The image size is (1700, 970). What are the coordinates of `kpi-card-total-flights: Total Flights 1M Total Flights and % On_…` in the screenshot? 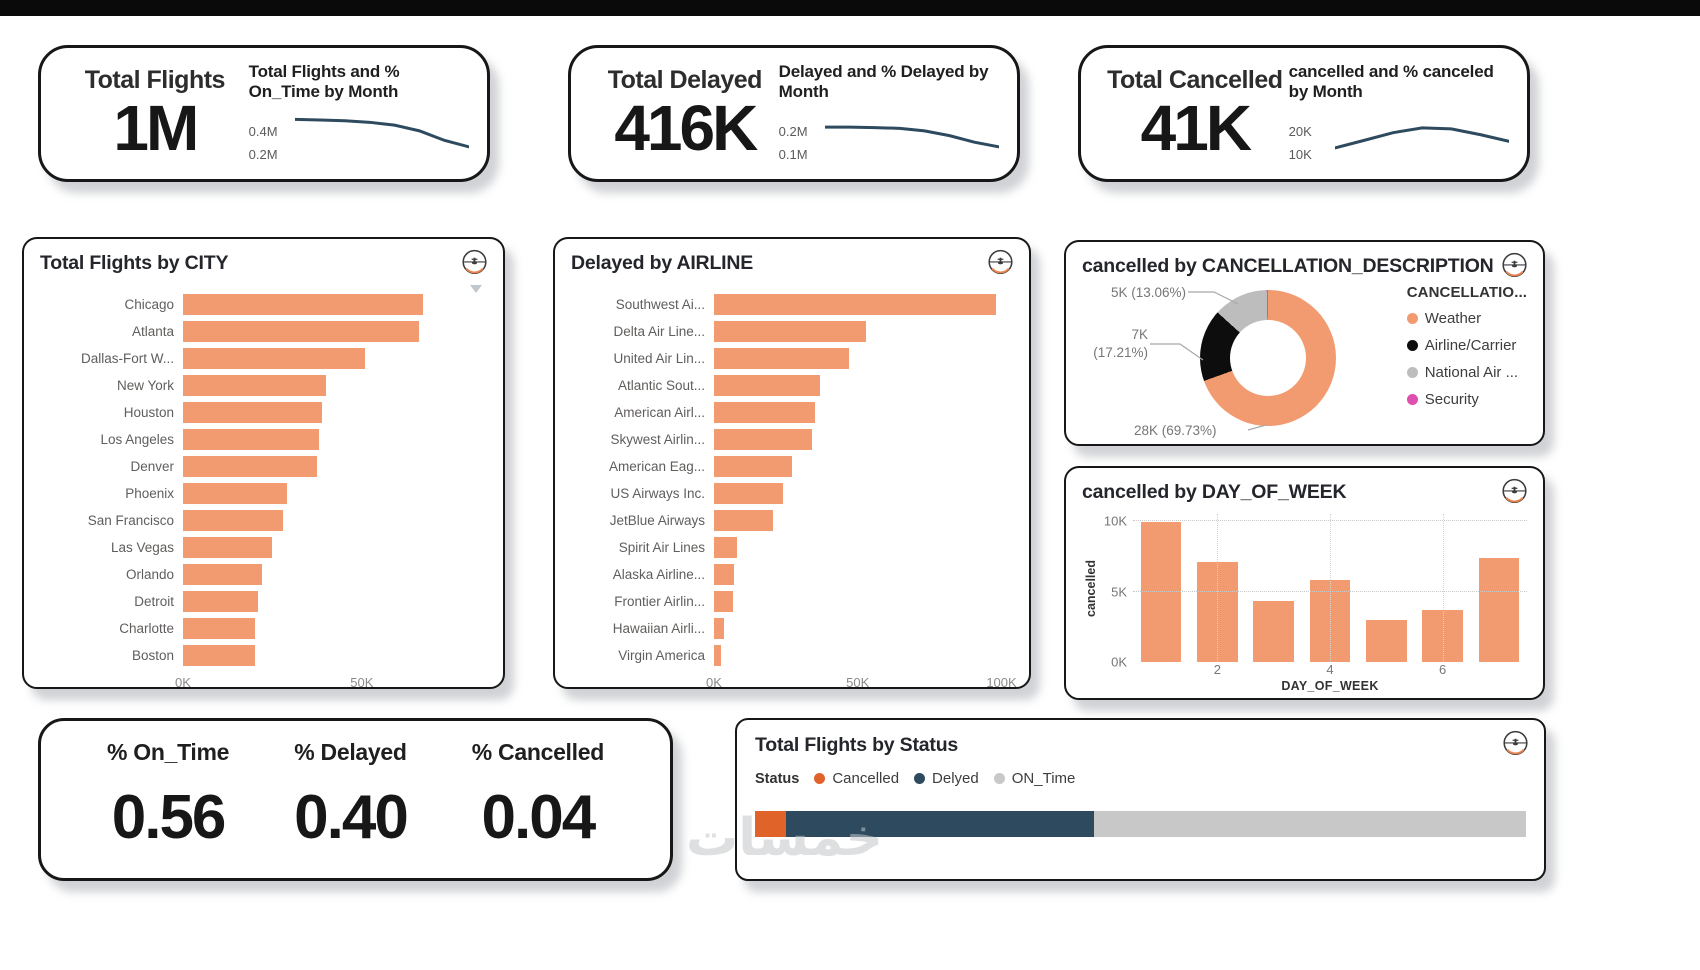 It's located at (264, 113).